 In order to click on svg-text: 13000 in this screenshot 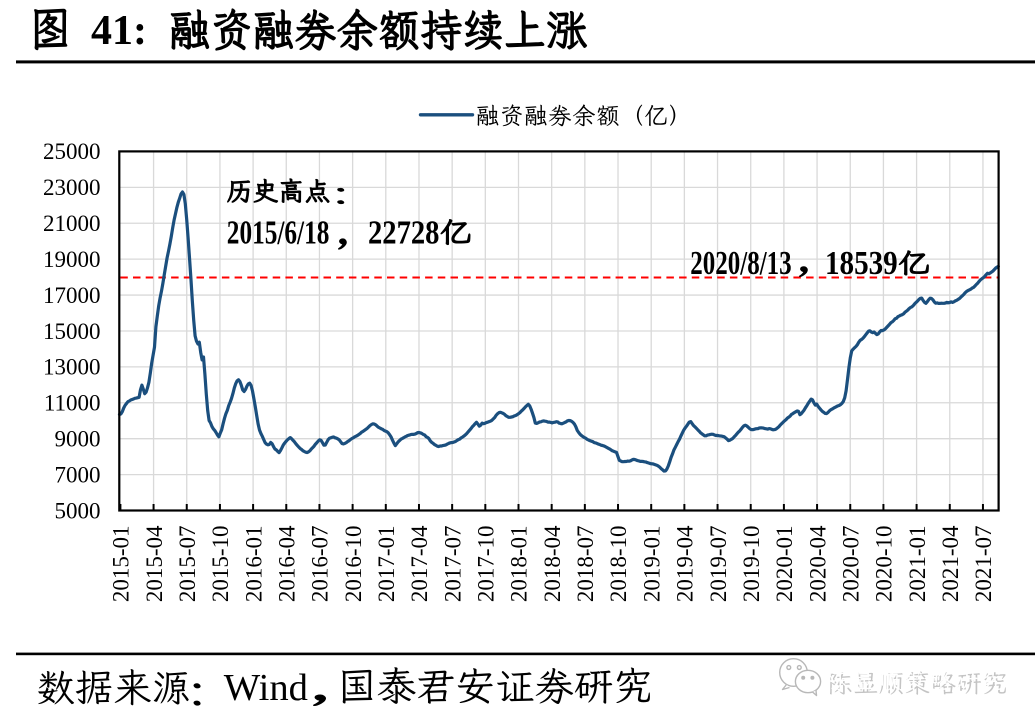, I will do `click(72, 367)`.